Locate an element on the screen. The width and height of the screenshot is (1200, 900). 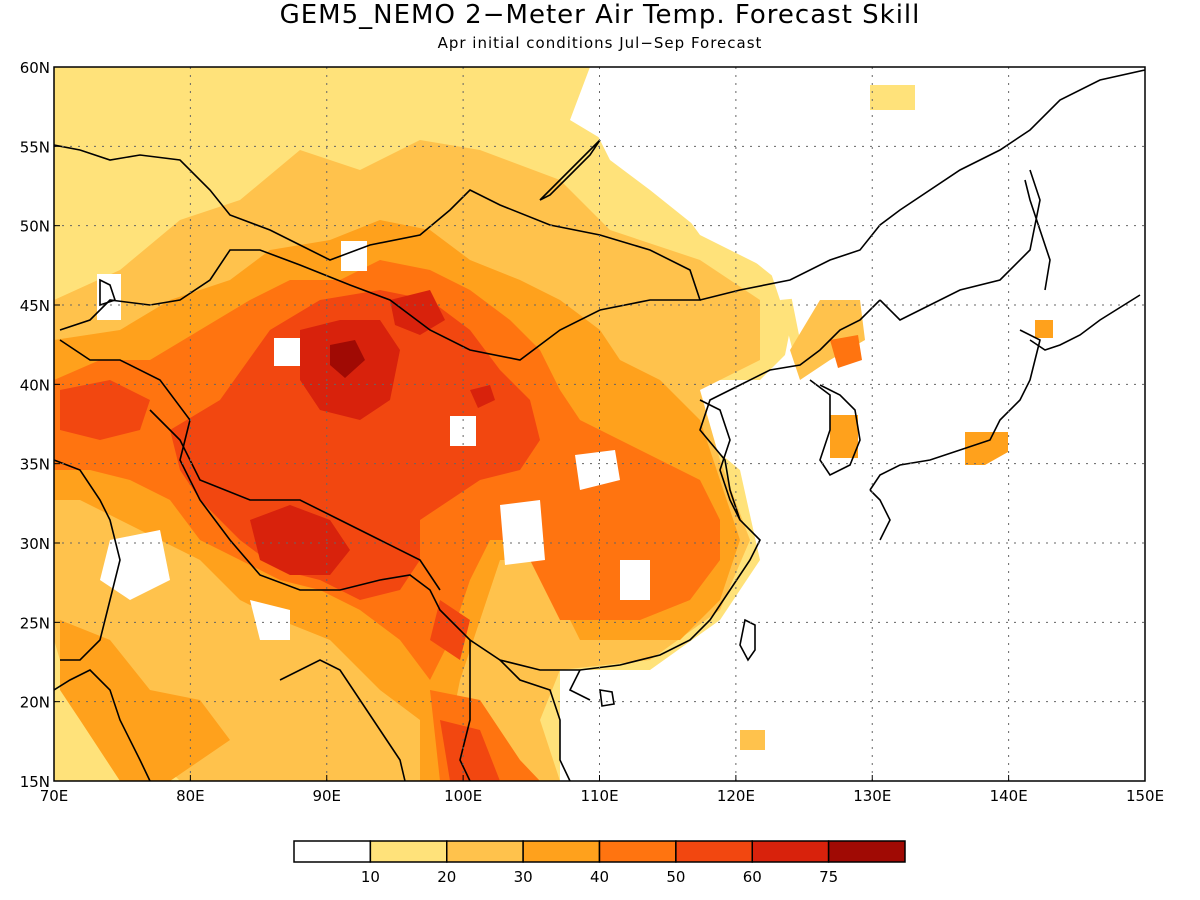
lon-tick-label: 140E is located at coordinates (1009, 796).